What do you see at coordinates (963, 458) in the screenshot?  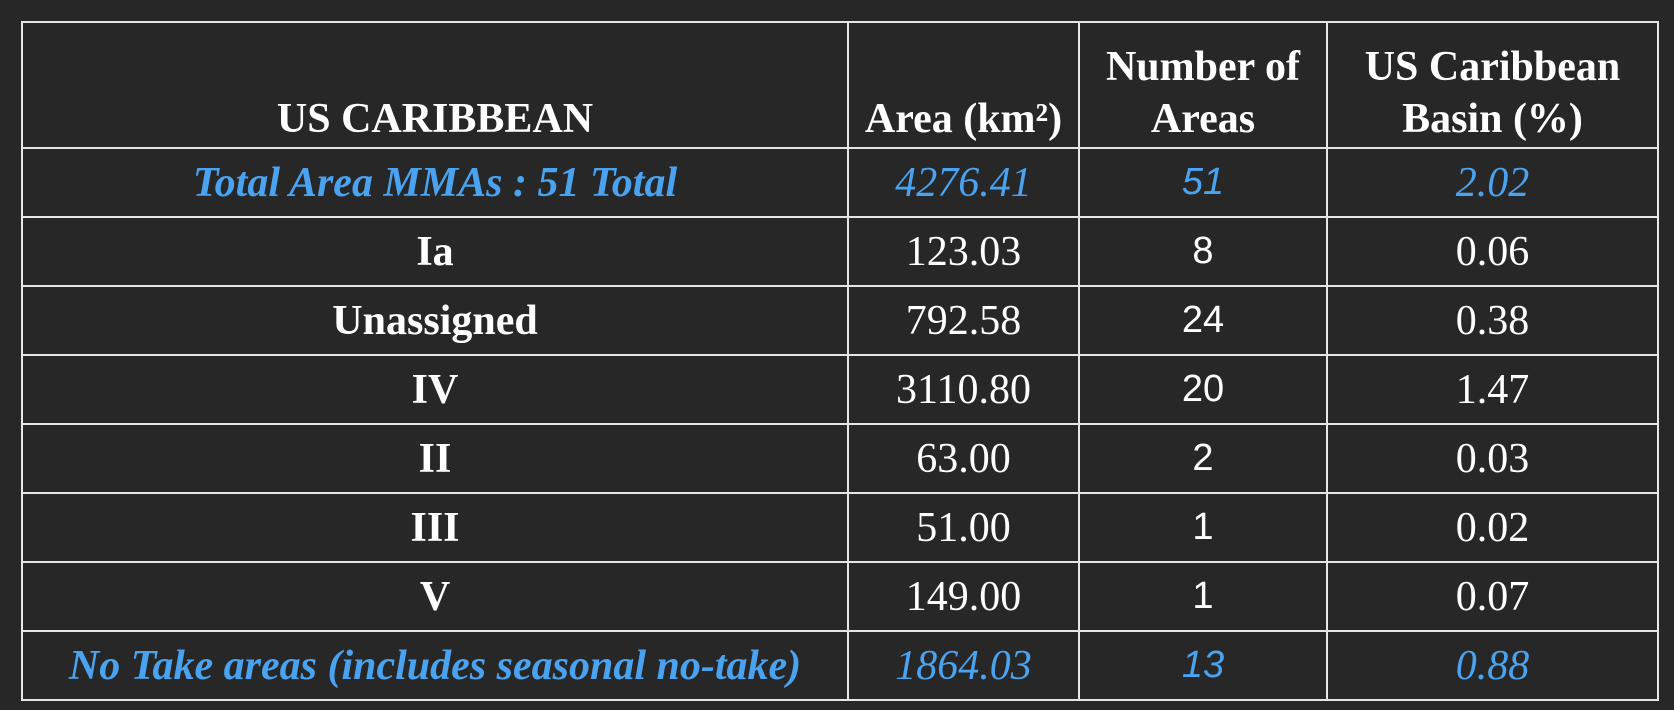 I see `cell: 63.00` at bounding box center [963, 458].